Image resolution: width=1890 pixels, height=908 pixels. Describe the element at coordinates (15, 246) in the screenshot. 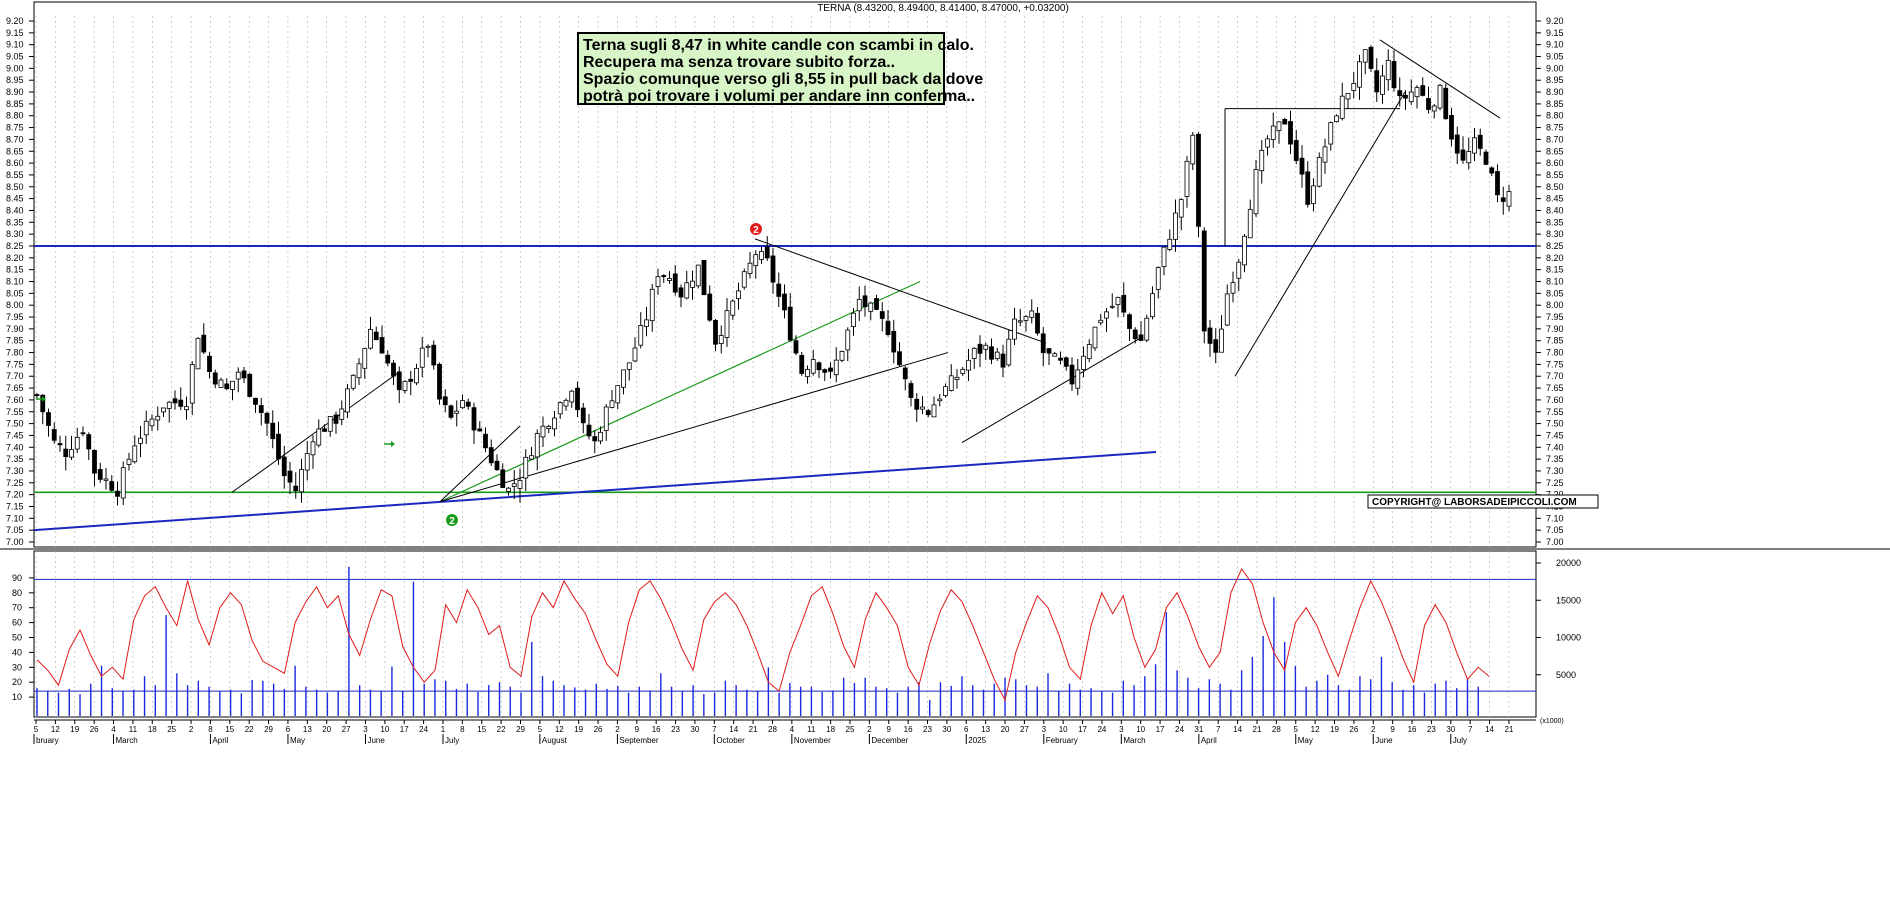

I see `price-tick-label-left: 8.25` at that location.